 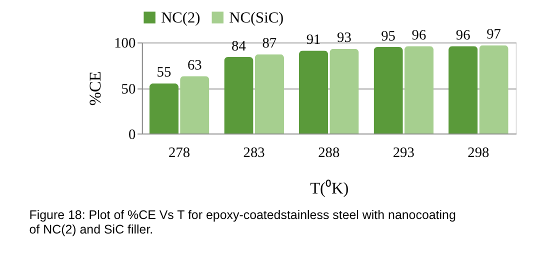 I want to click on y-axis-title: %CE, so click(x=95, y=88).